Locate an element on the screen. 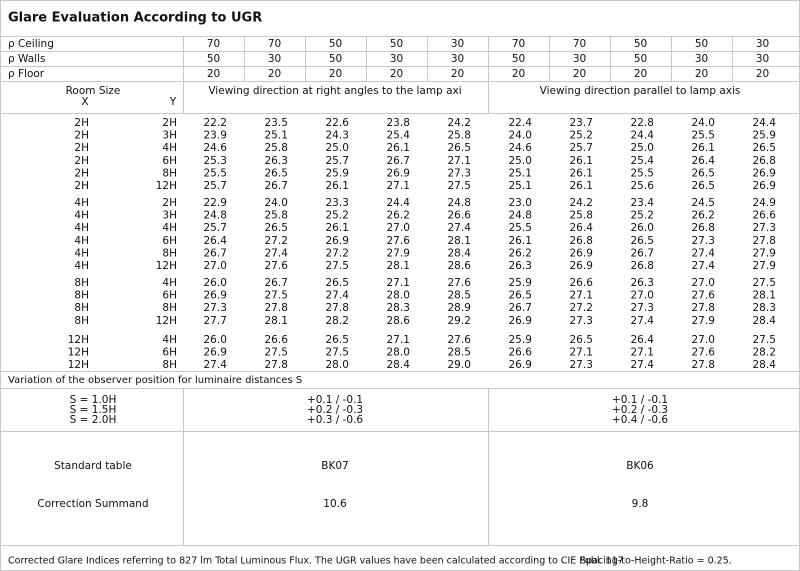  standard-table-label: Standard table is located at coordinates (93, 466).